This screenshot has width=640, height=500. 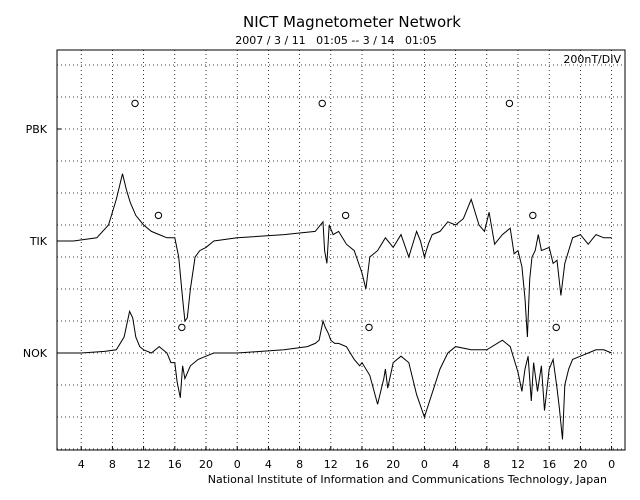 What do you see at coordinates (37, 129) in the screenshot?
I see `station-label-pbk: PBK` at bounding box center [37, 129].